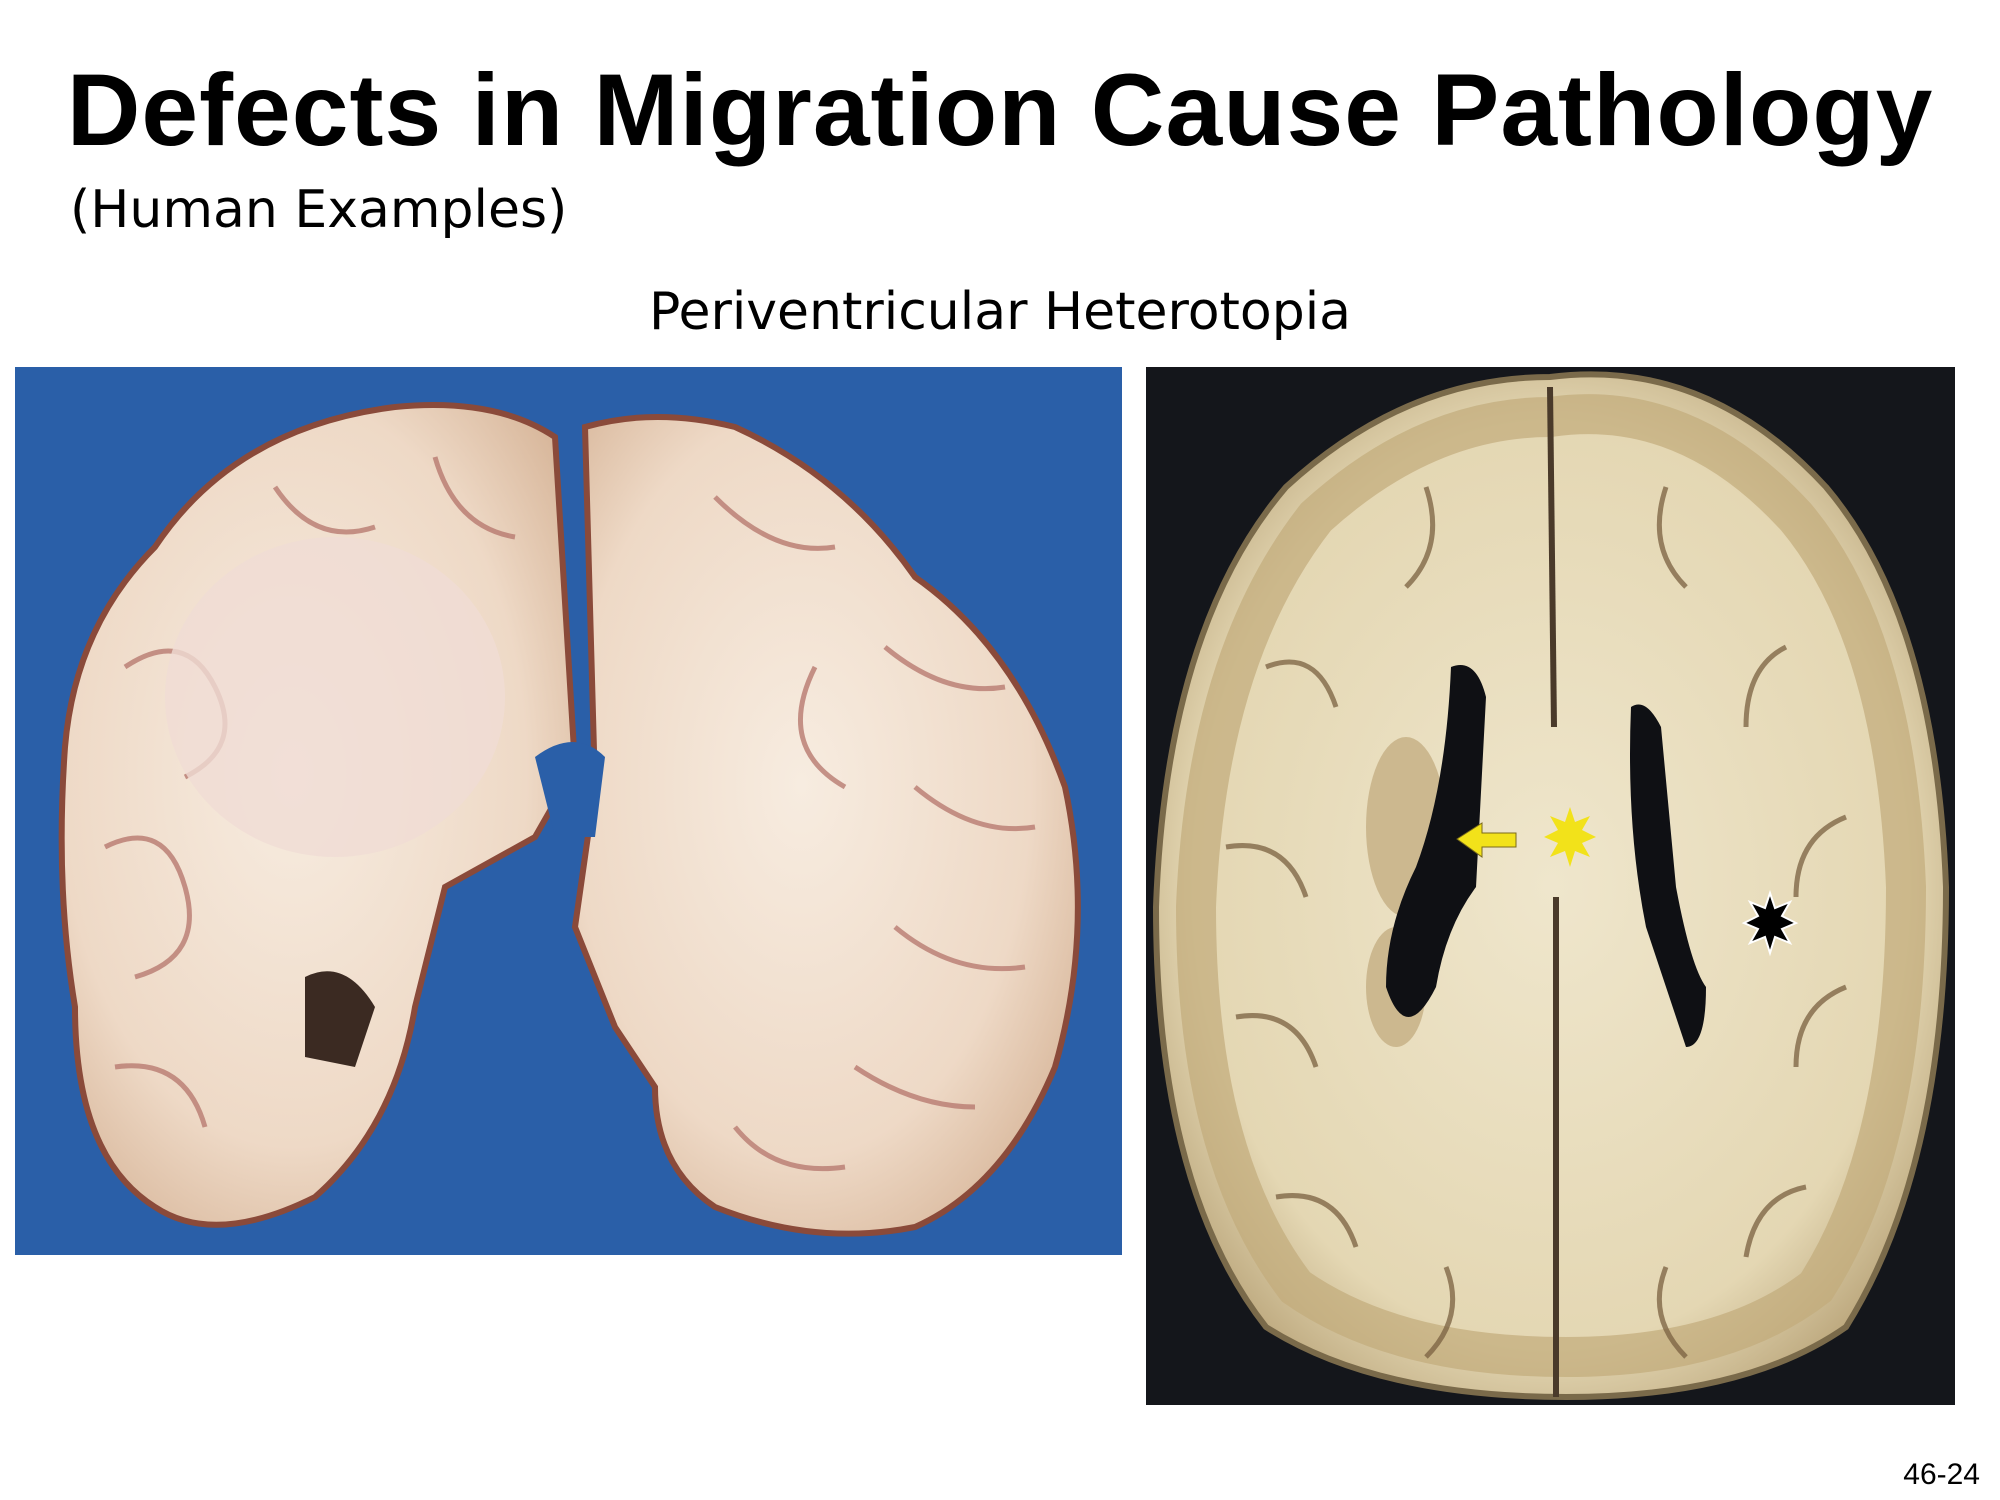 This screenshot has height=1500, width=2000. What do you see at coordinates (1941, 1474) in the screenshot?
I see `page-number: 46-24` at bounding box center [1941, 1474].